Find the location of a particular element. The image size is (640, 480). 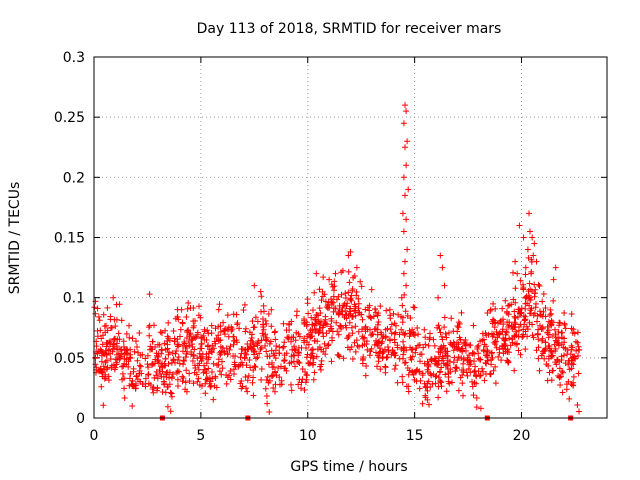

x-tick-label: 15 is located at coordinates (415, 436).